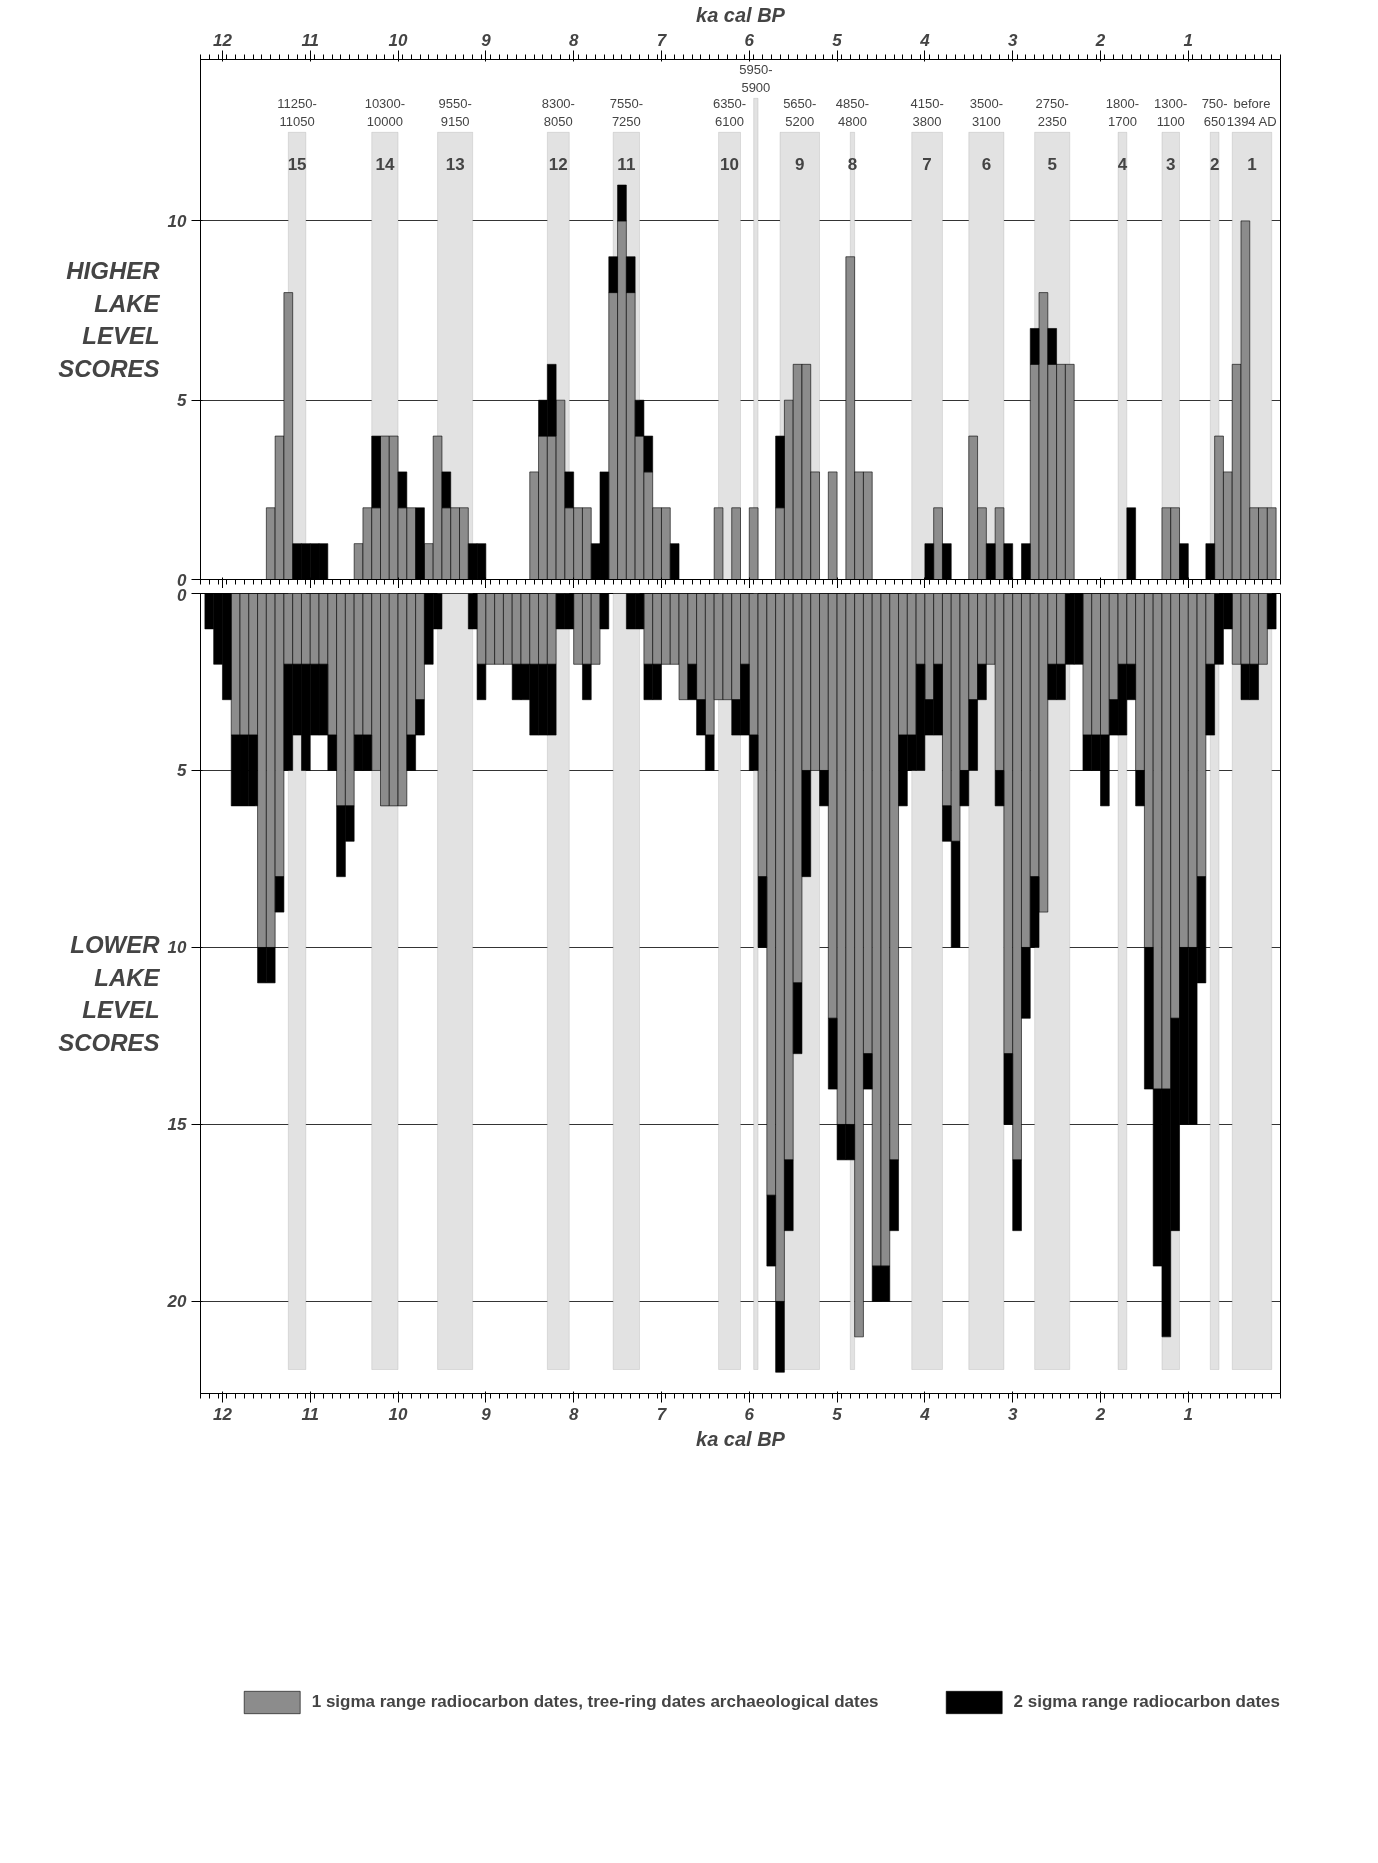 The height and width of the screenshot is (1863, 1378). I want to click on annotation: 6, so click(986, 164).